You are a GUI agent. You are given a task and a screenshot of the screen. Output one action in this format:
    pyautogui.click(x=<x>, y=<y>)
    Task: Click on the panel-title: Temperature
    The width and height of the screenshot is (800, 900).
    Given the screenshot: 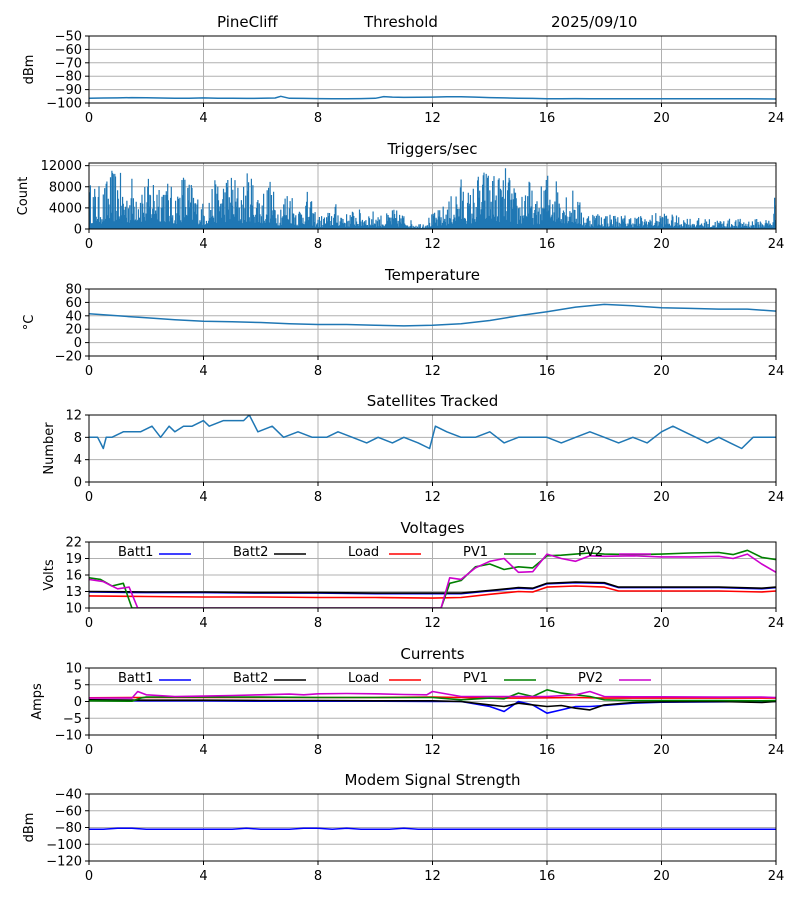 What is the action you would take?
    pyautogui.click(x=432, y=275)
    